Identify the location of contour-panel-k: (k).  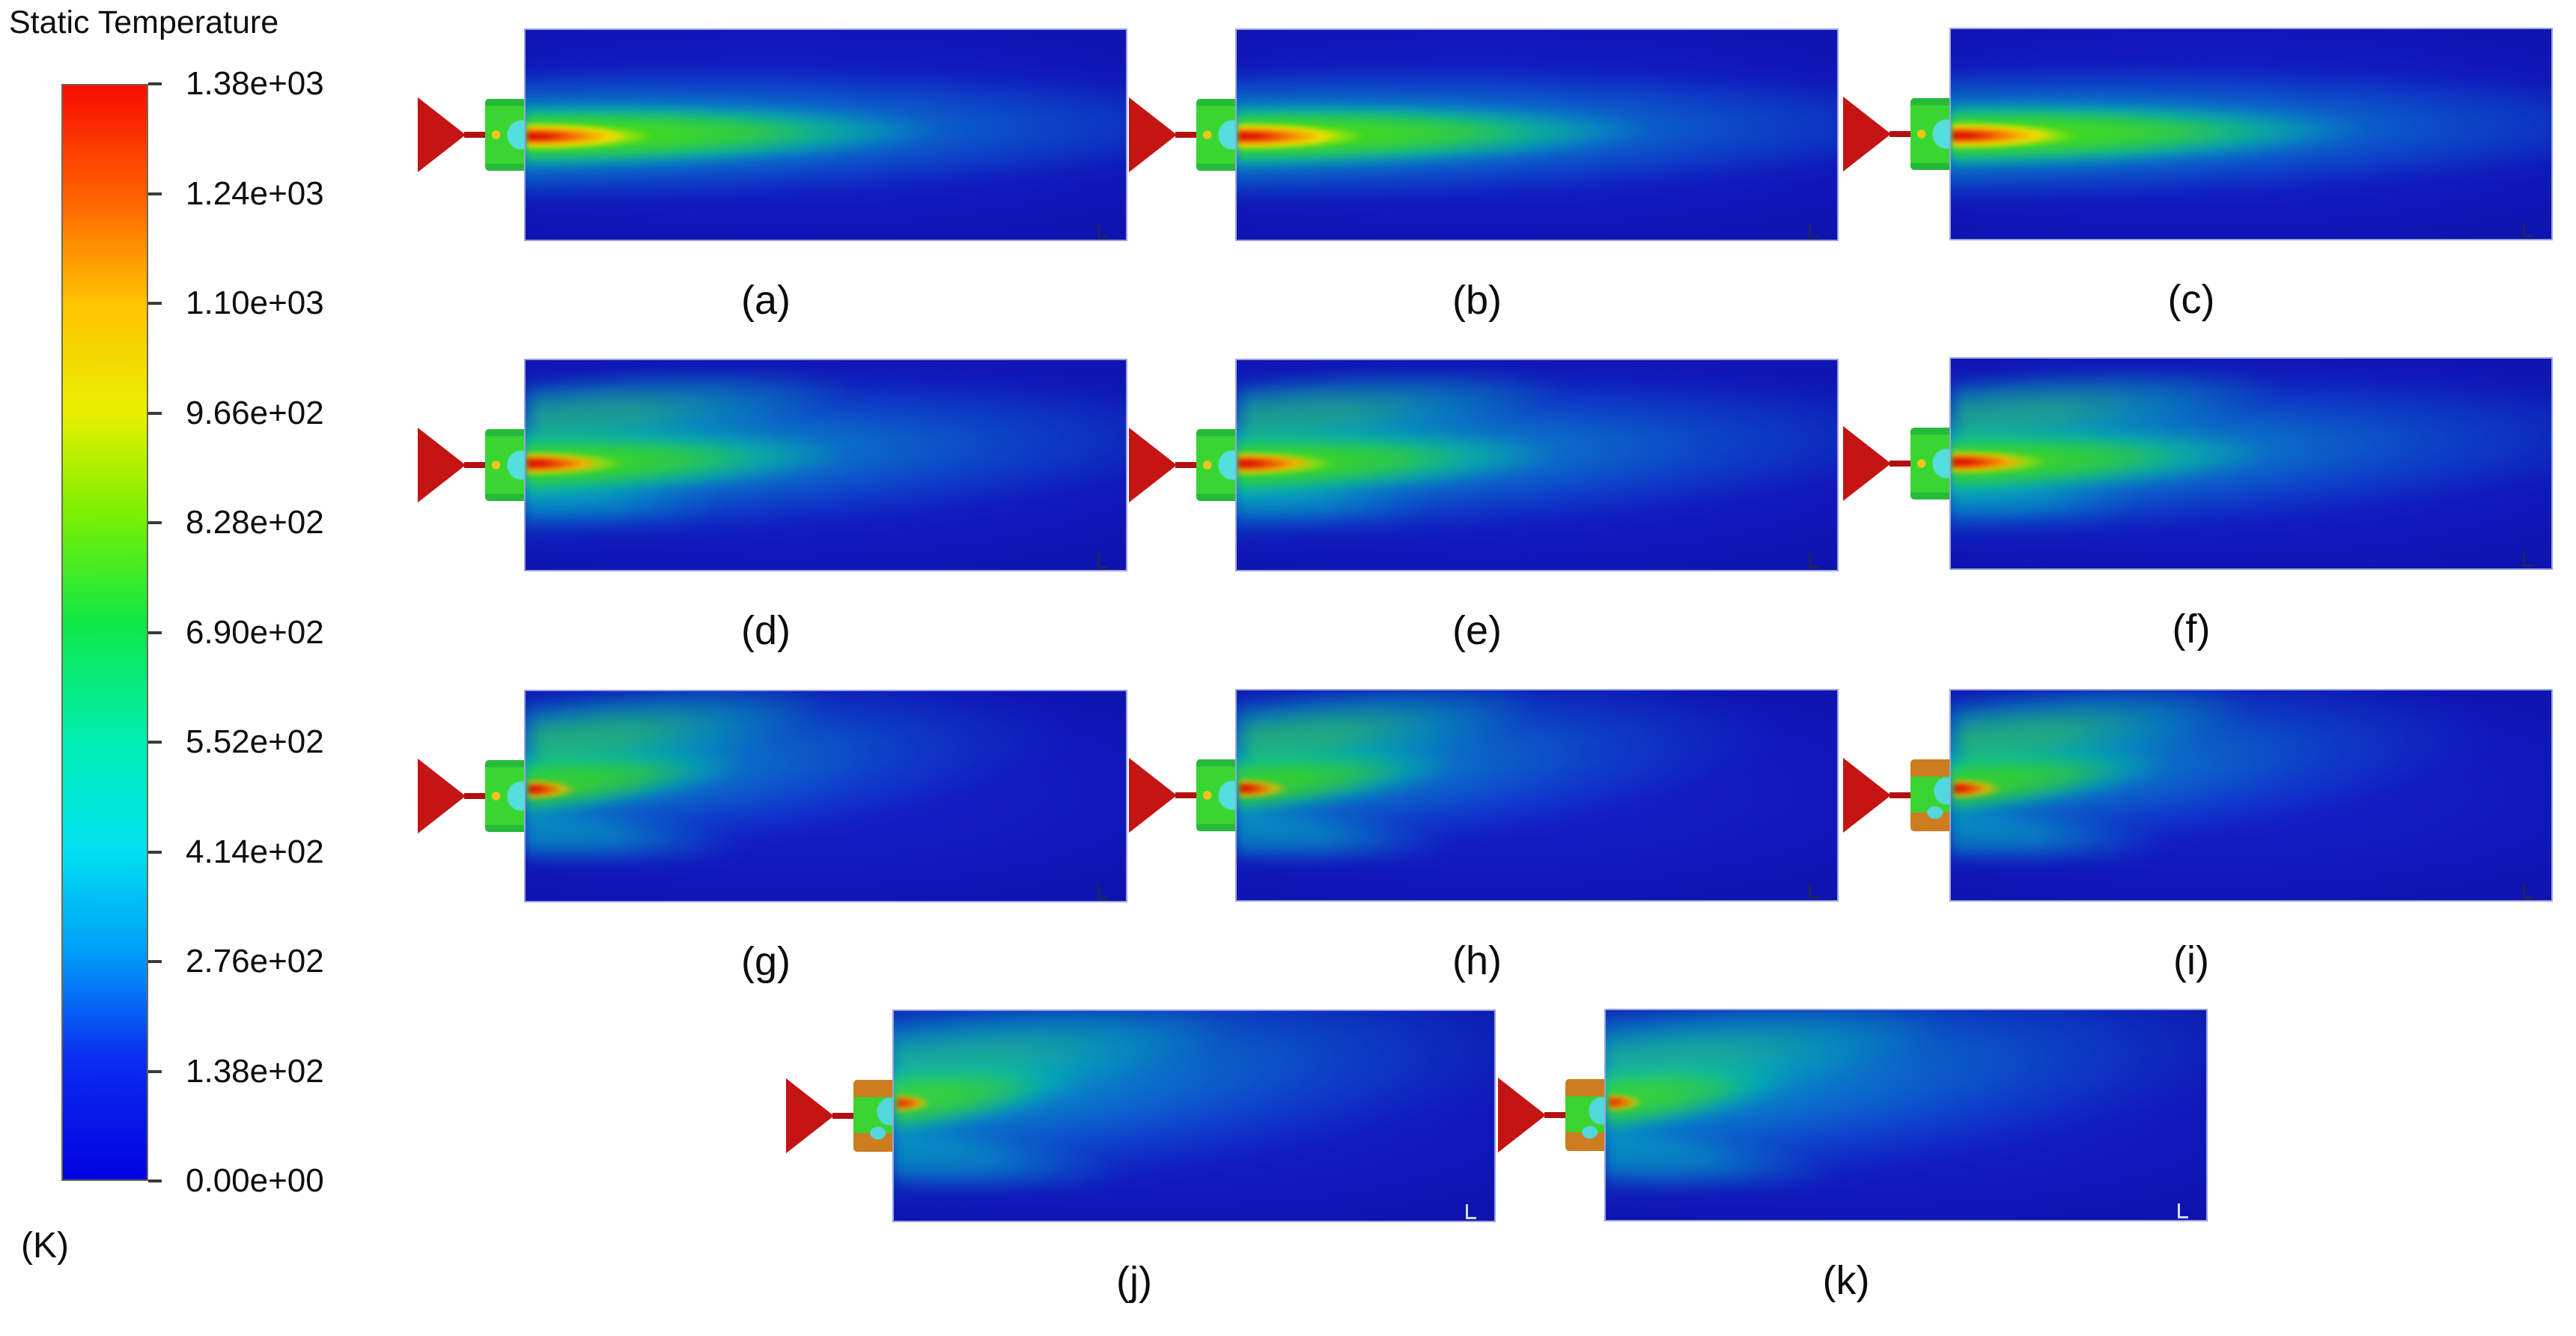
(1846, 1170).